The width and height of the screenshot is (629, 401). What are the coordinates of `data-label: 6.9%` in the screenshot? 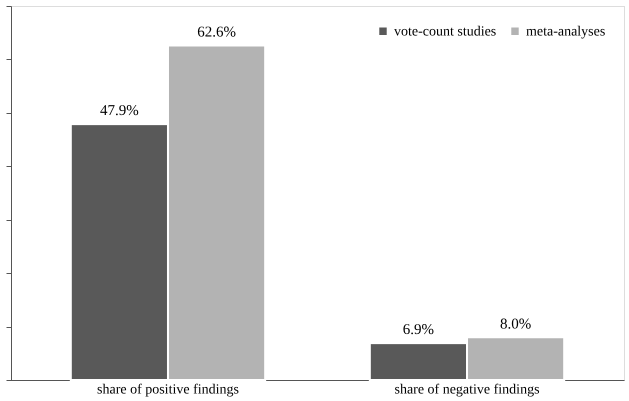 It's located at (418, 330).